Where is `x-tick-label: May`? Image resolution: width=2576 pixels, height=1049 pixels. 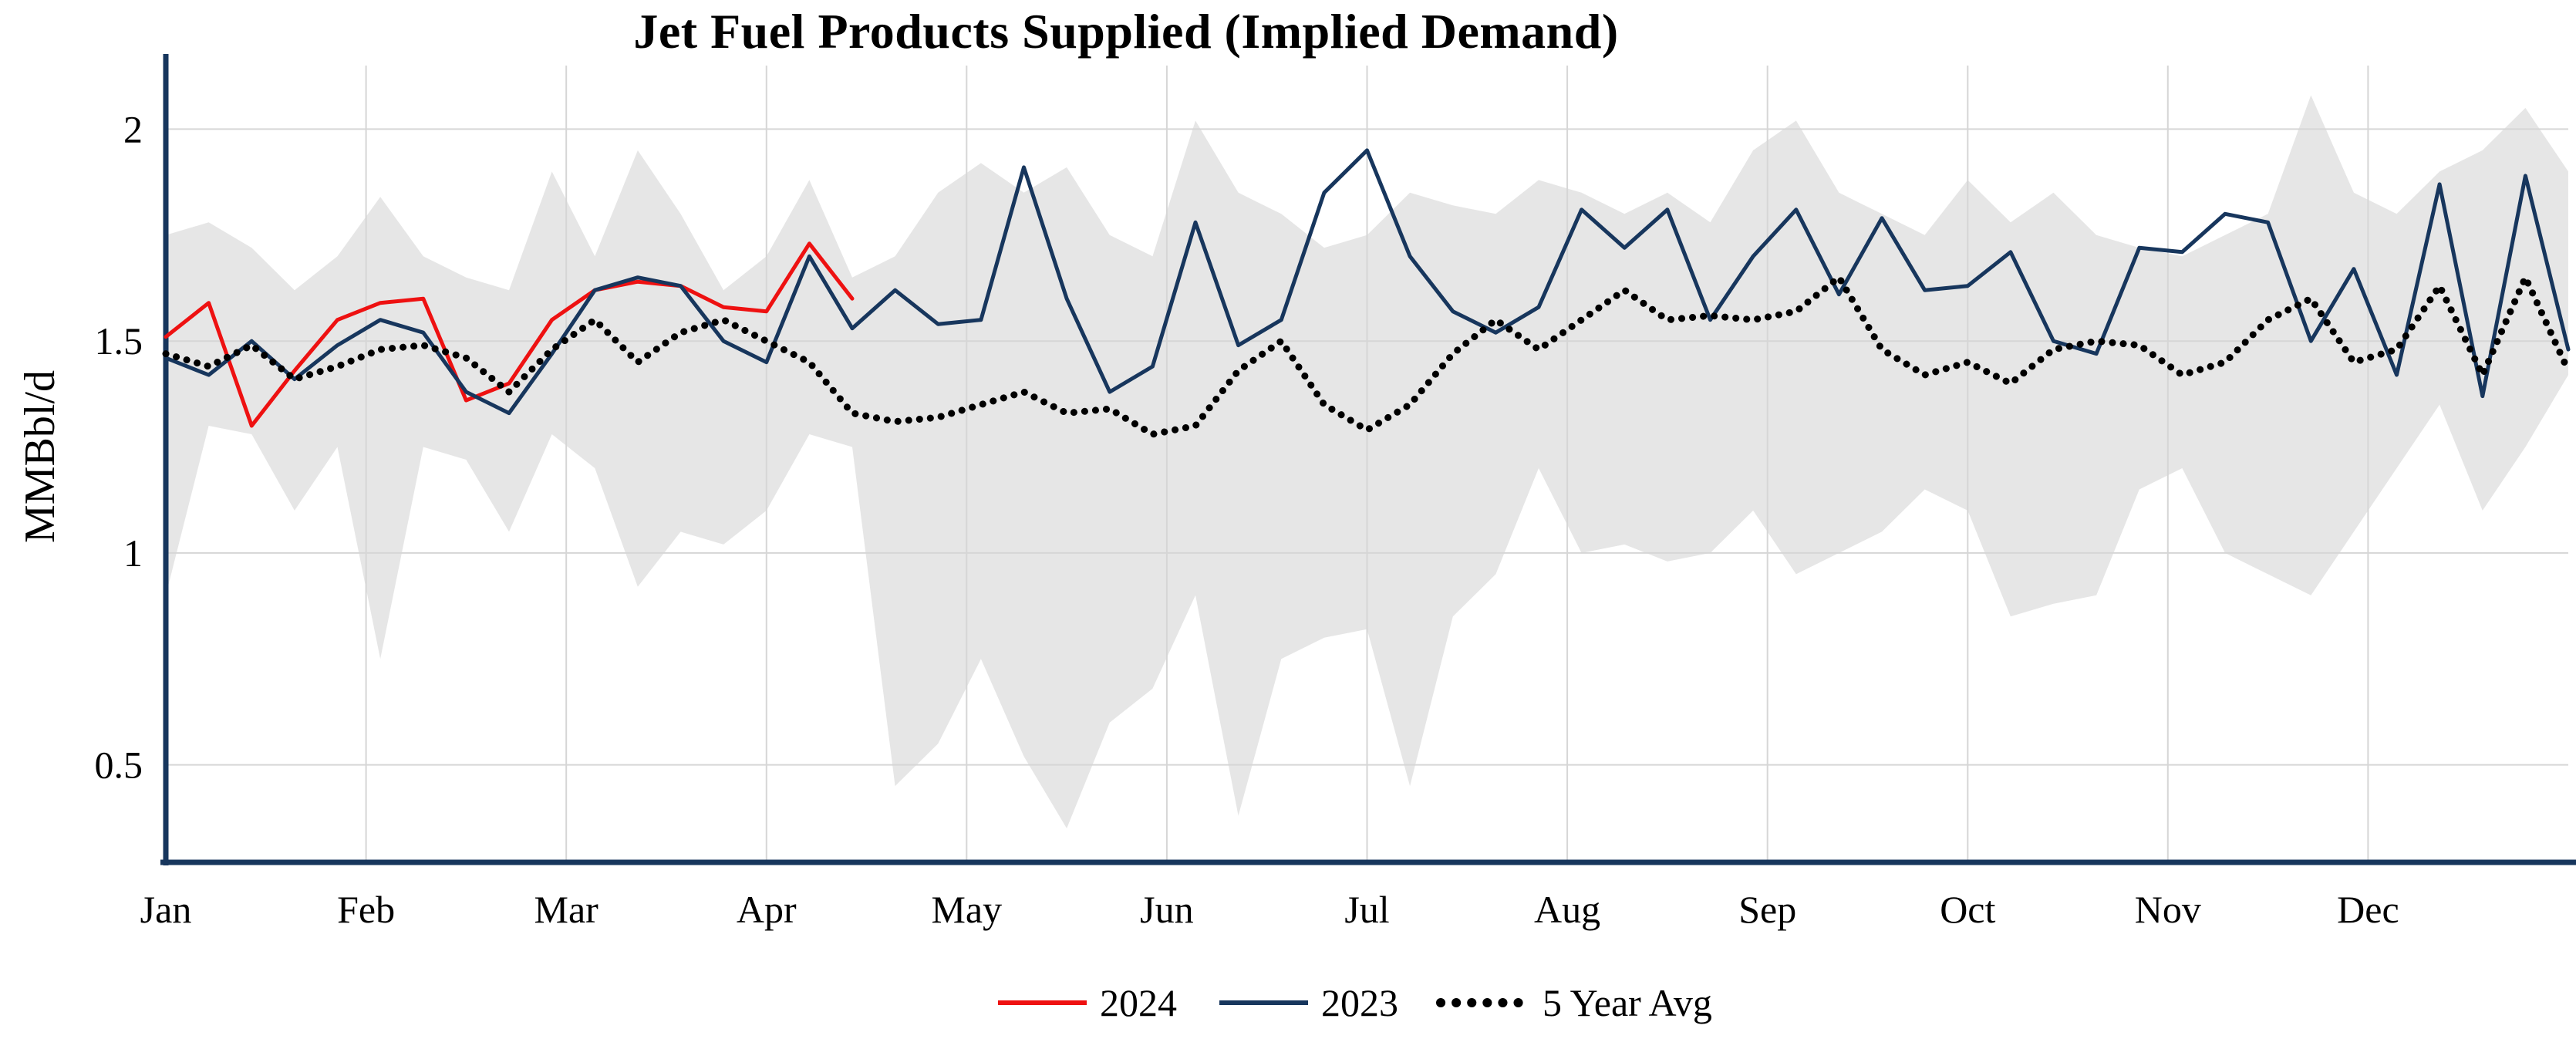
x-tick-label: May is located at coordinates (966, 910).